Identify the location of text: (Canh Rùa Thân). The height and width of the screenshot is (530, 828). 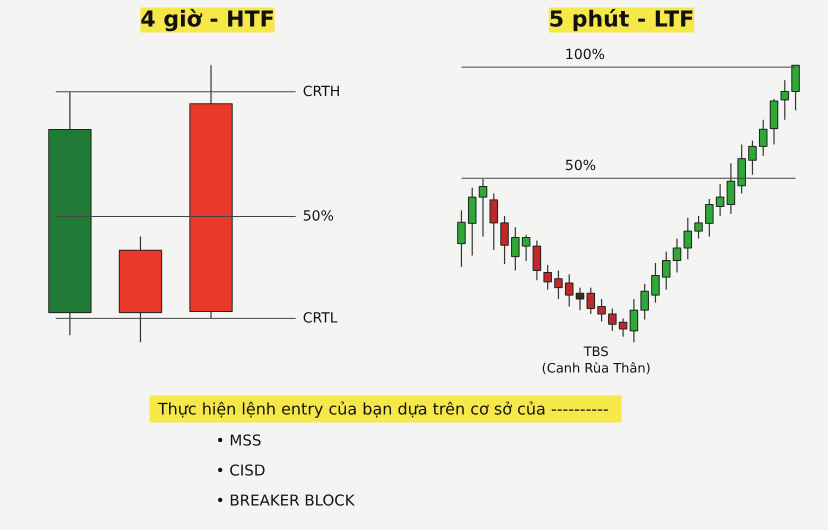
(596, 369).